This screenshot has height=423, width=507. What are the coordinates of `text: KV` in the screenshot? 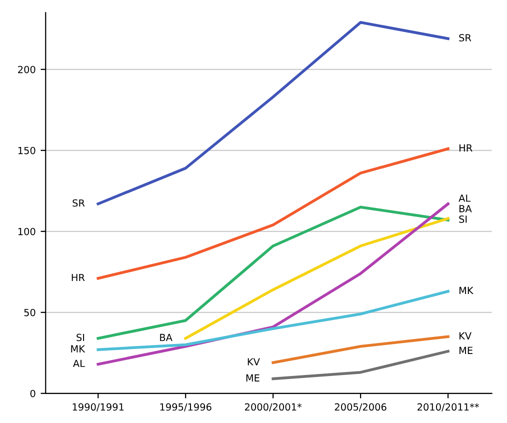 It's located at (254, 362).